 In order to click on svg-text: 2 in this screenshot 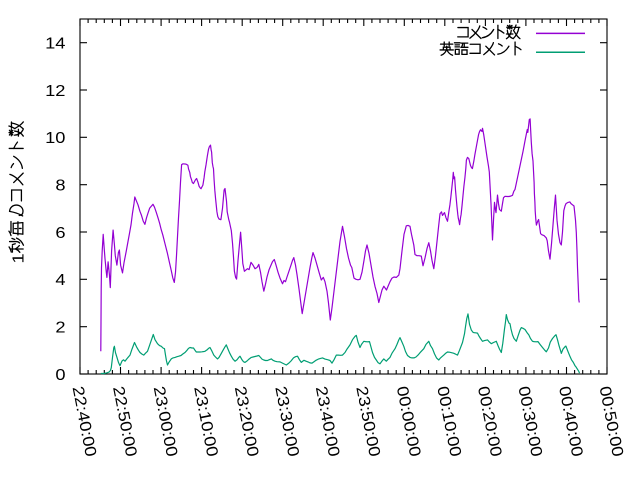, I will do `click(60, 327)`.